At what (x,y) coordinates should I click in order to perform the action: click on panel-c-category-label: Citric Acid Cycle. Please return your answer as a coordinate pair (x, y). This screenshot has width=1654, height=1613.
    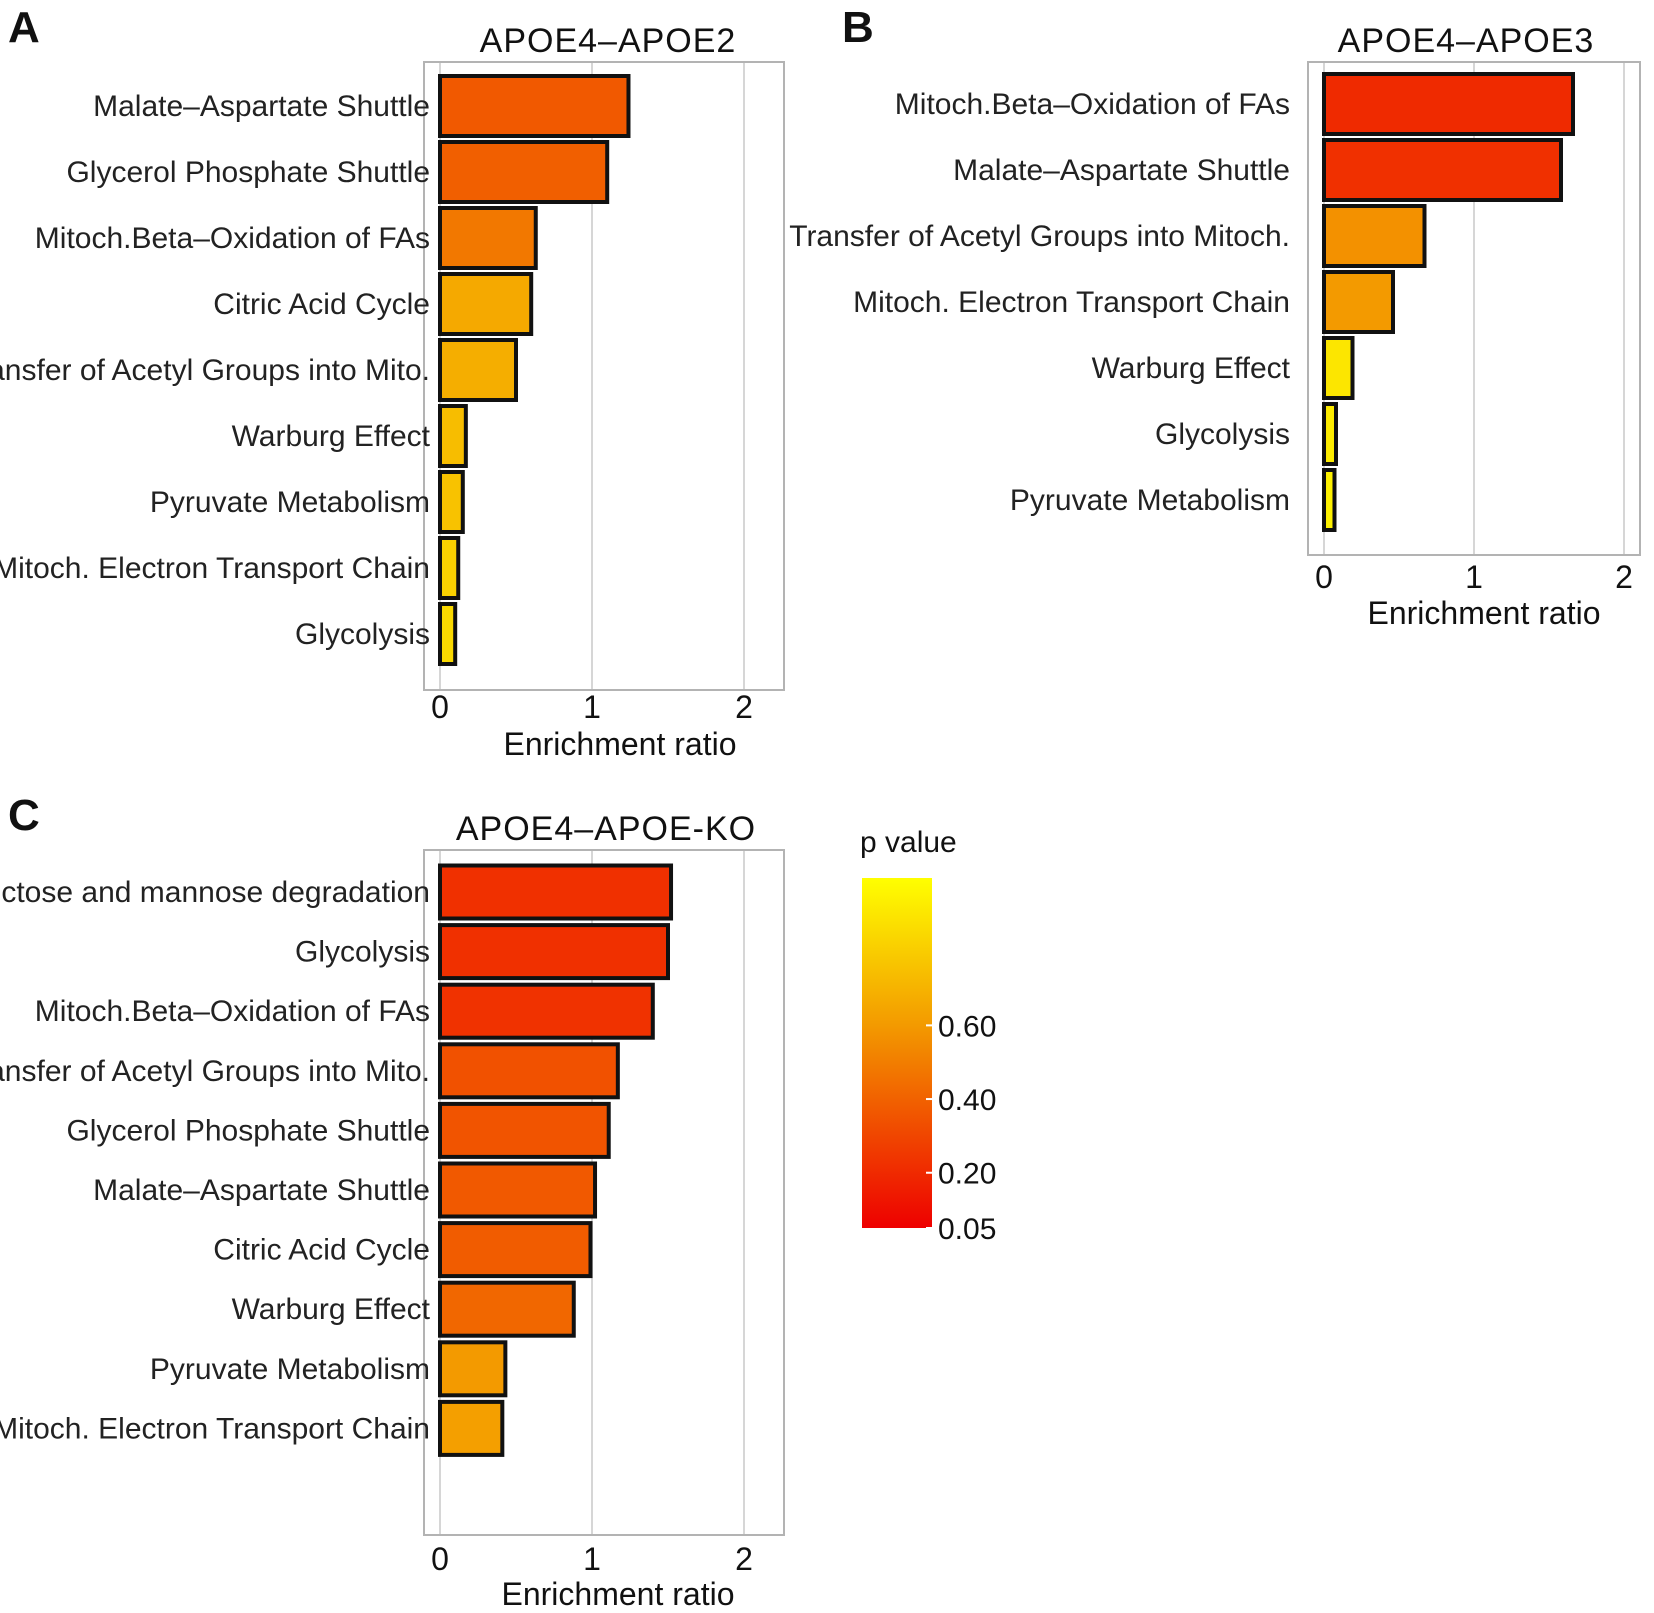
    Looking at the image, I should click on (321, 1250).